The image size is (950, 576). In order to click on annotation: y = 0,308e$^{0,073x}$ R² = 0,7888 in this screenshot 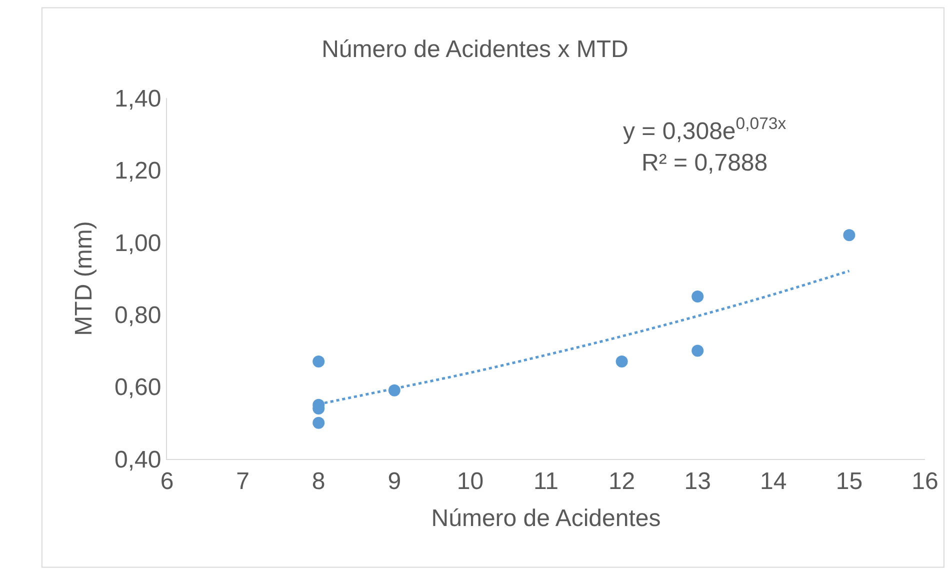, I will do `click(705, 145)`.